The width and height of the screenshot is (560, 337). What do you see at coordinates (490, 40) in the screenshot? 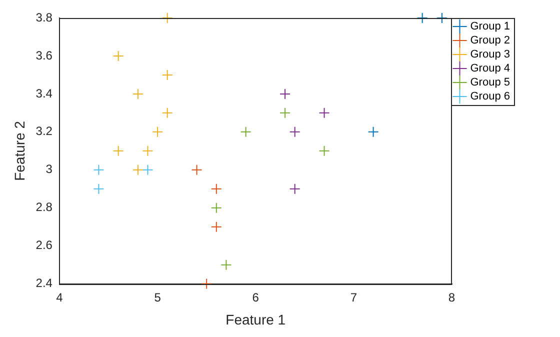
I see `legend-label: Group 2` at bounding box center [490, 40].